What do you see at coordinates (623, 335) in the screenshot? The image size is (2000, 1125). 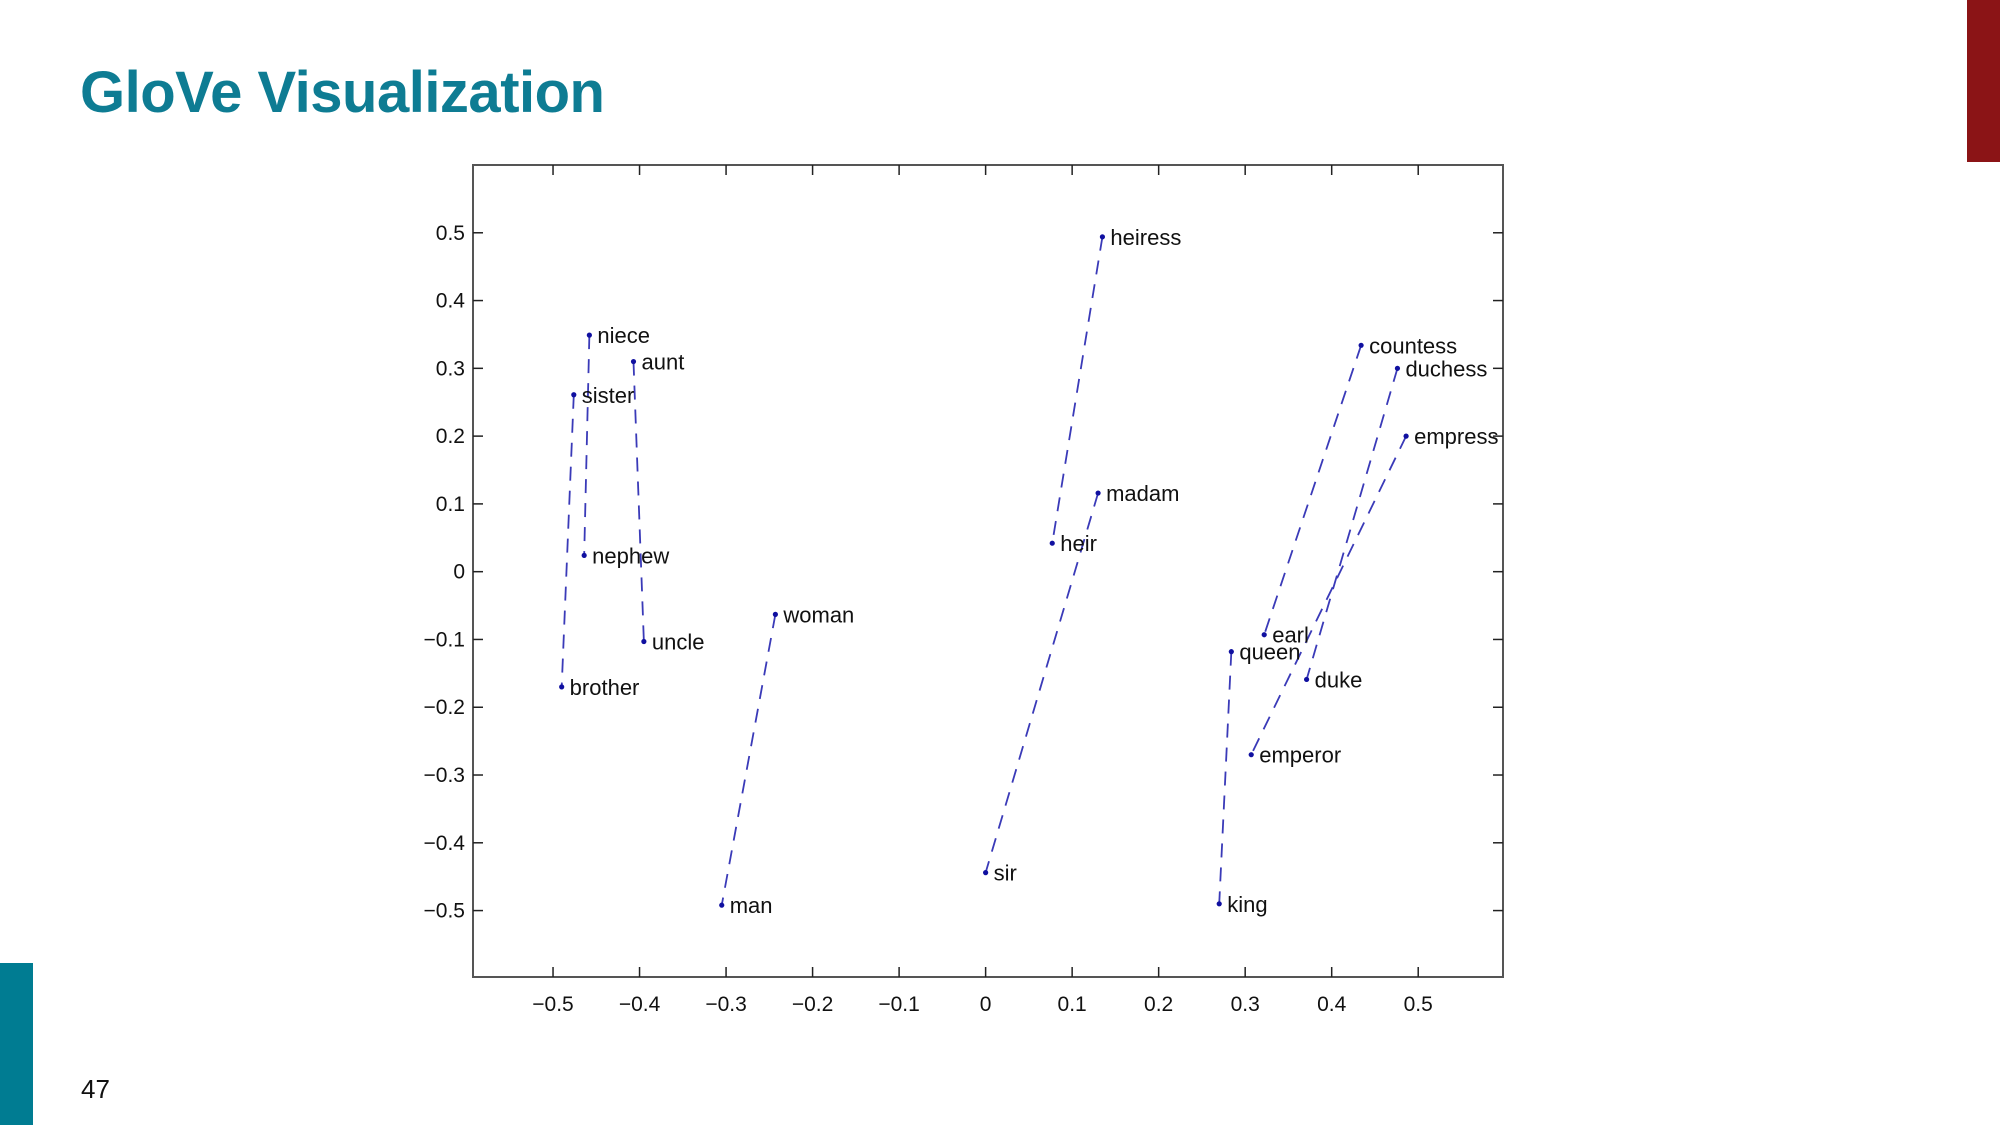 I see `point-label-niece: niece` at bounding box center [623, 335].